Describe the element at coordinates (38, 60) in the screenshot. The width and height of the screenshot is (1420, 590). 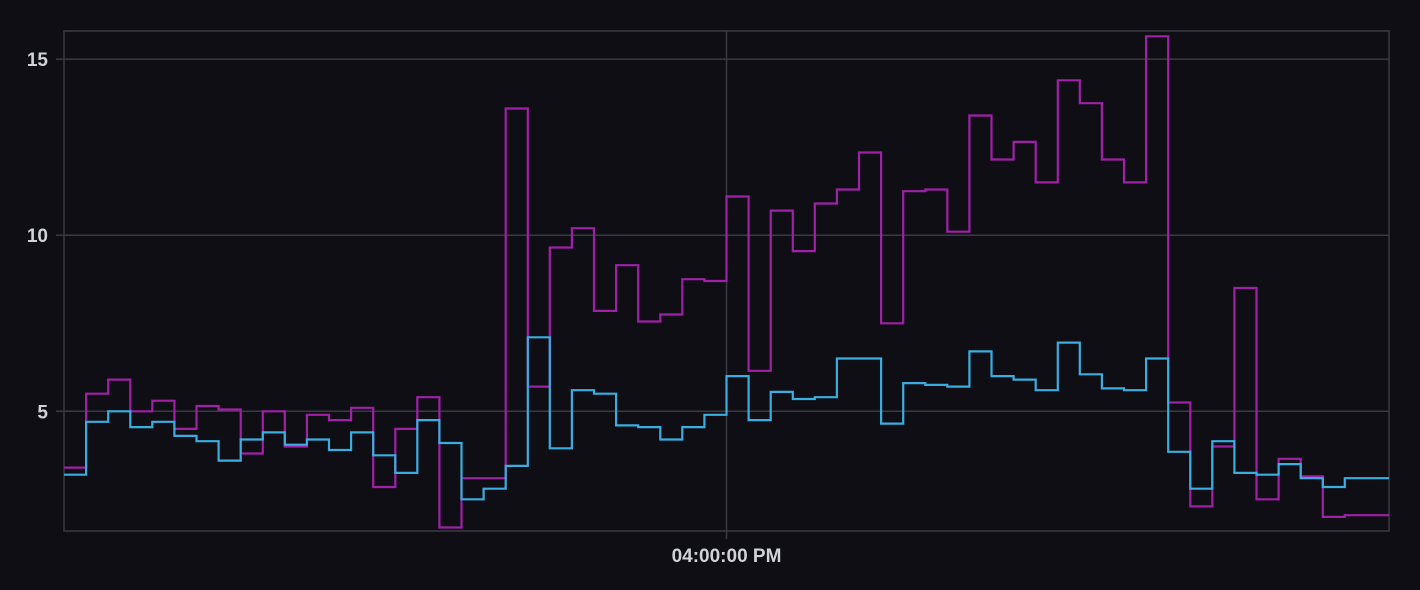
I see `y-tick-label: 15` at that location.